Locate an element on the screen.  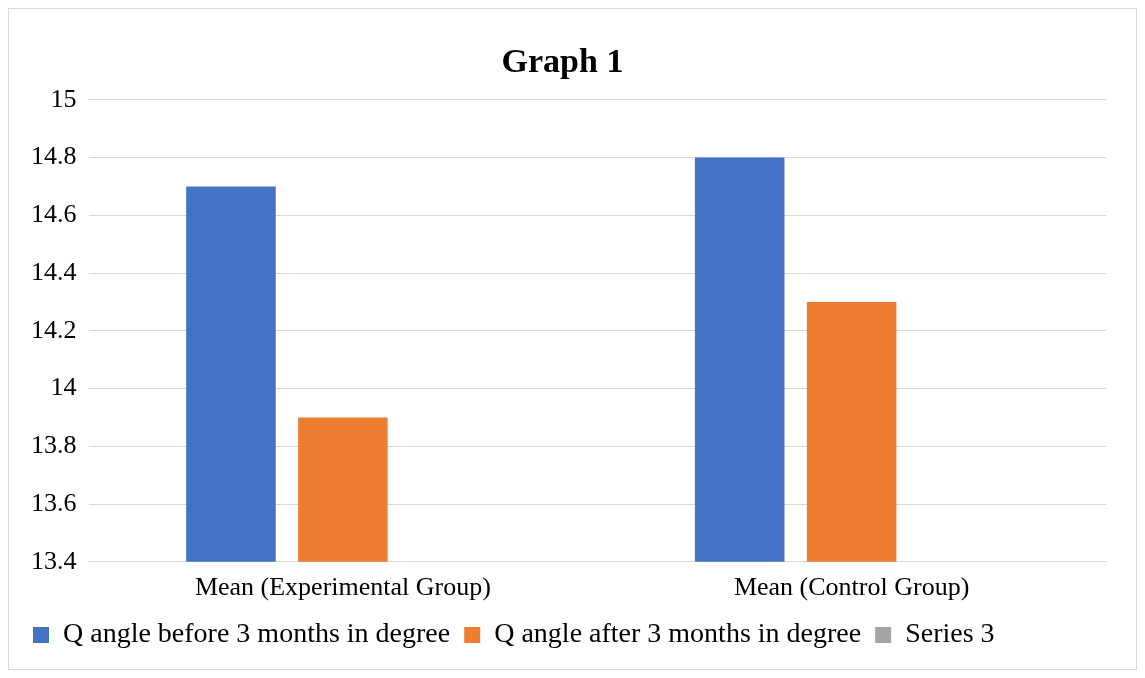
y-tick-label: 14.2 is located at coordinates (54, 329).